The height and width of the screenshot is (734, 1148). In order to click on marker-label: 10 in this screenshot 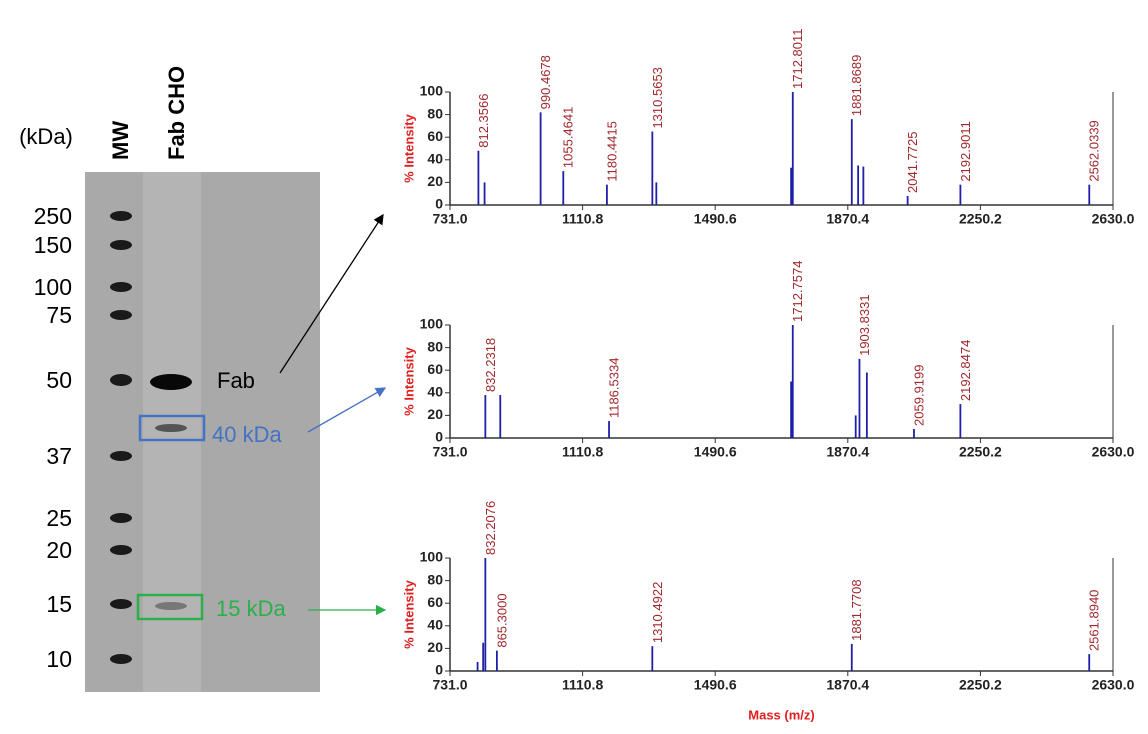, I will do `click(59, 659)`.